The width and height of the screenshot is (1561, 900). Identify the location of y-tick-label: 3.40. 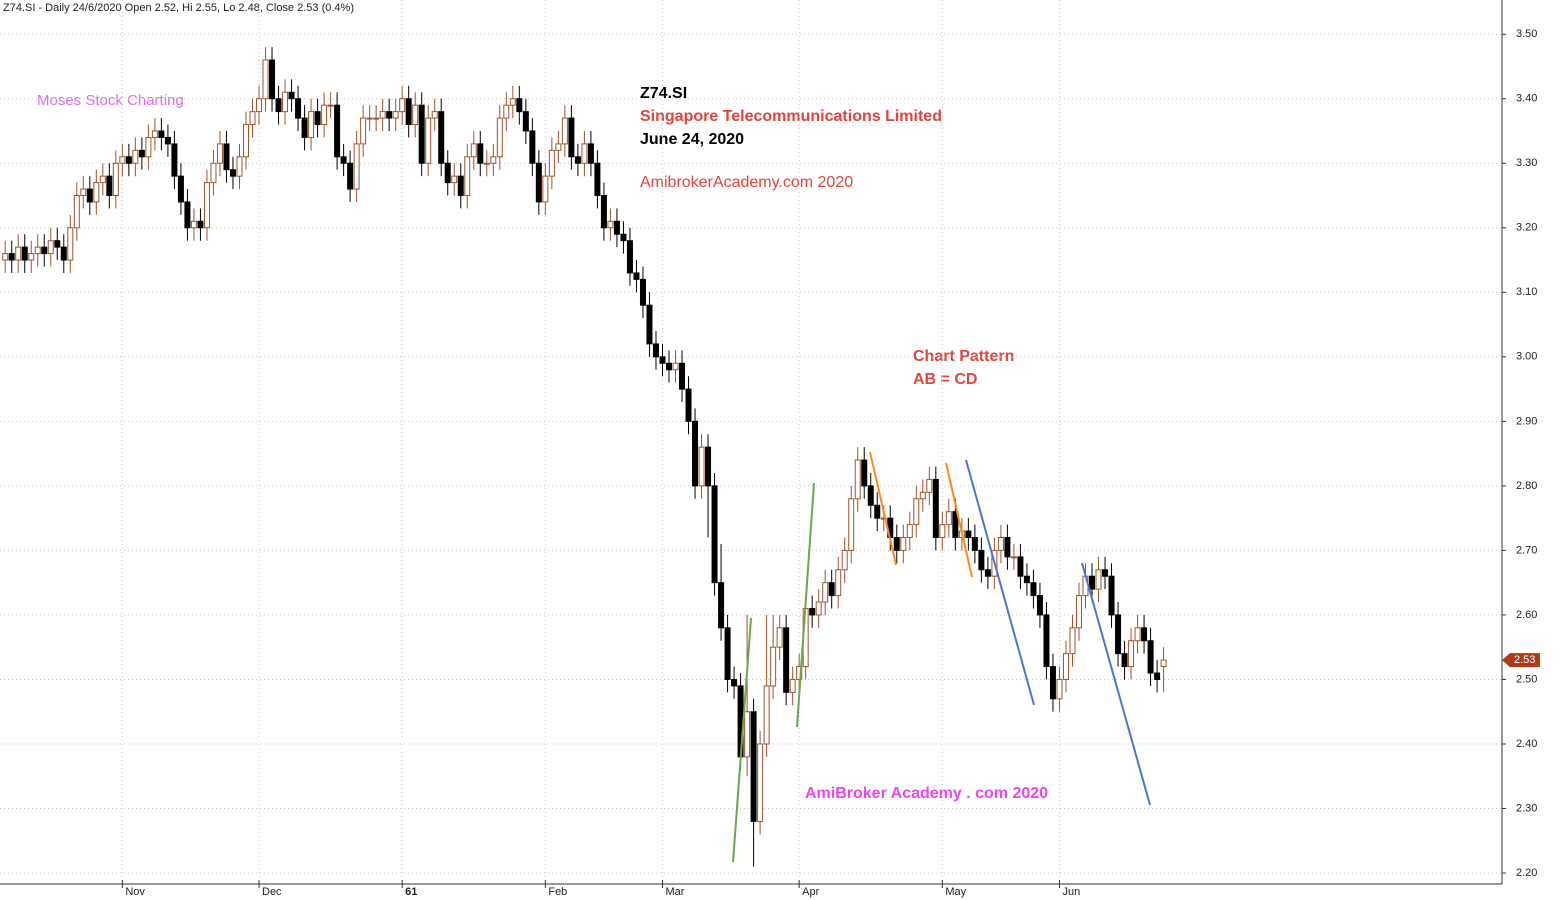
(1526, 99).